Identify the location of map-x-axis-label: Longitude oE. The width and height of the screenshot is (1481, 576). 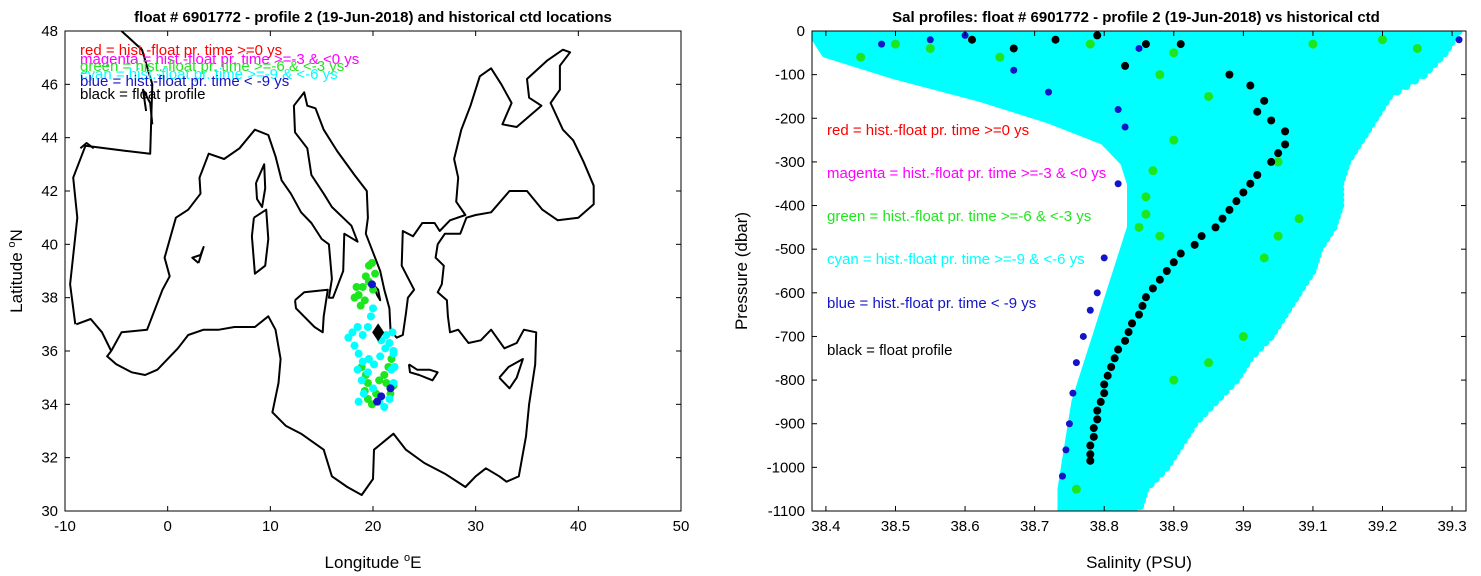
(373, 562).